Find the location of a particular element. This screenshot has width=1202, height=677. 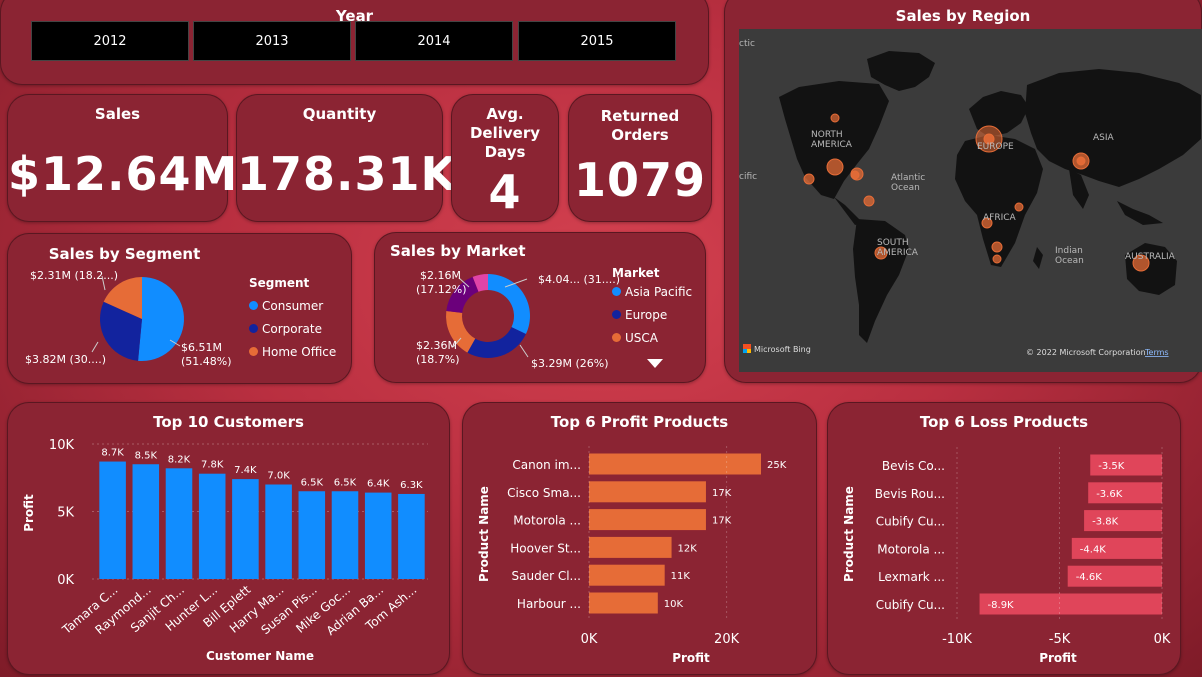

segment-label-home-office: $2.31M (18.2...) is located at coordinates (74, 275).